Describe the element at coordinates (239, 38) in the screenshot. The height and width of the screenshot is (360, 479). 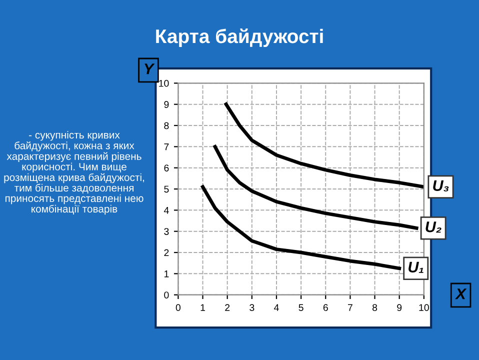
I see `chart-title: Карта байдужості` at that location.